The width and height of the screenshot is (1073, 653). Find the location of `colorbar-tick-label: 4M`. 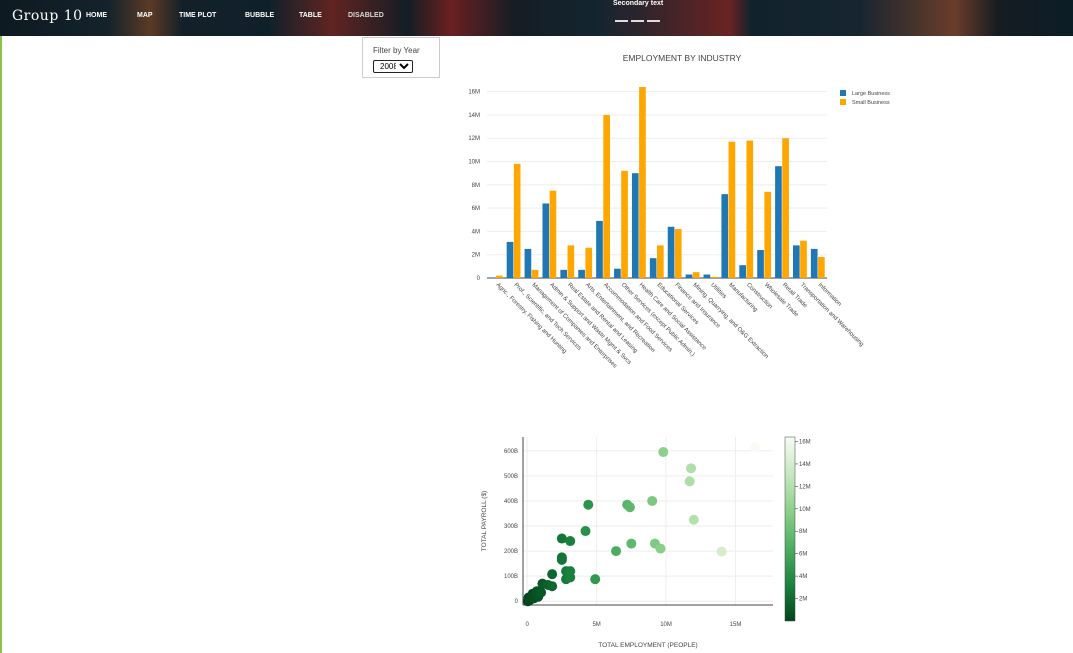

colorbar-tick-label: 4M is located at coordinates (803, 577).